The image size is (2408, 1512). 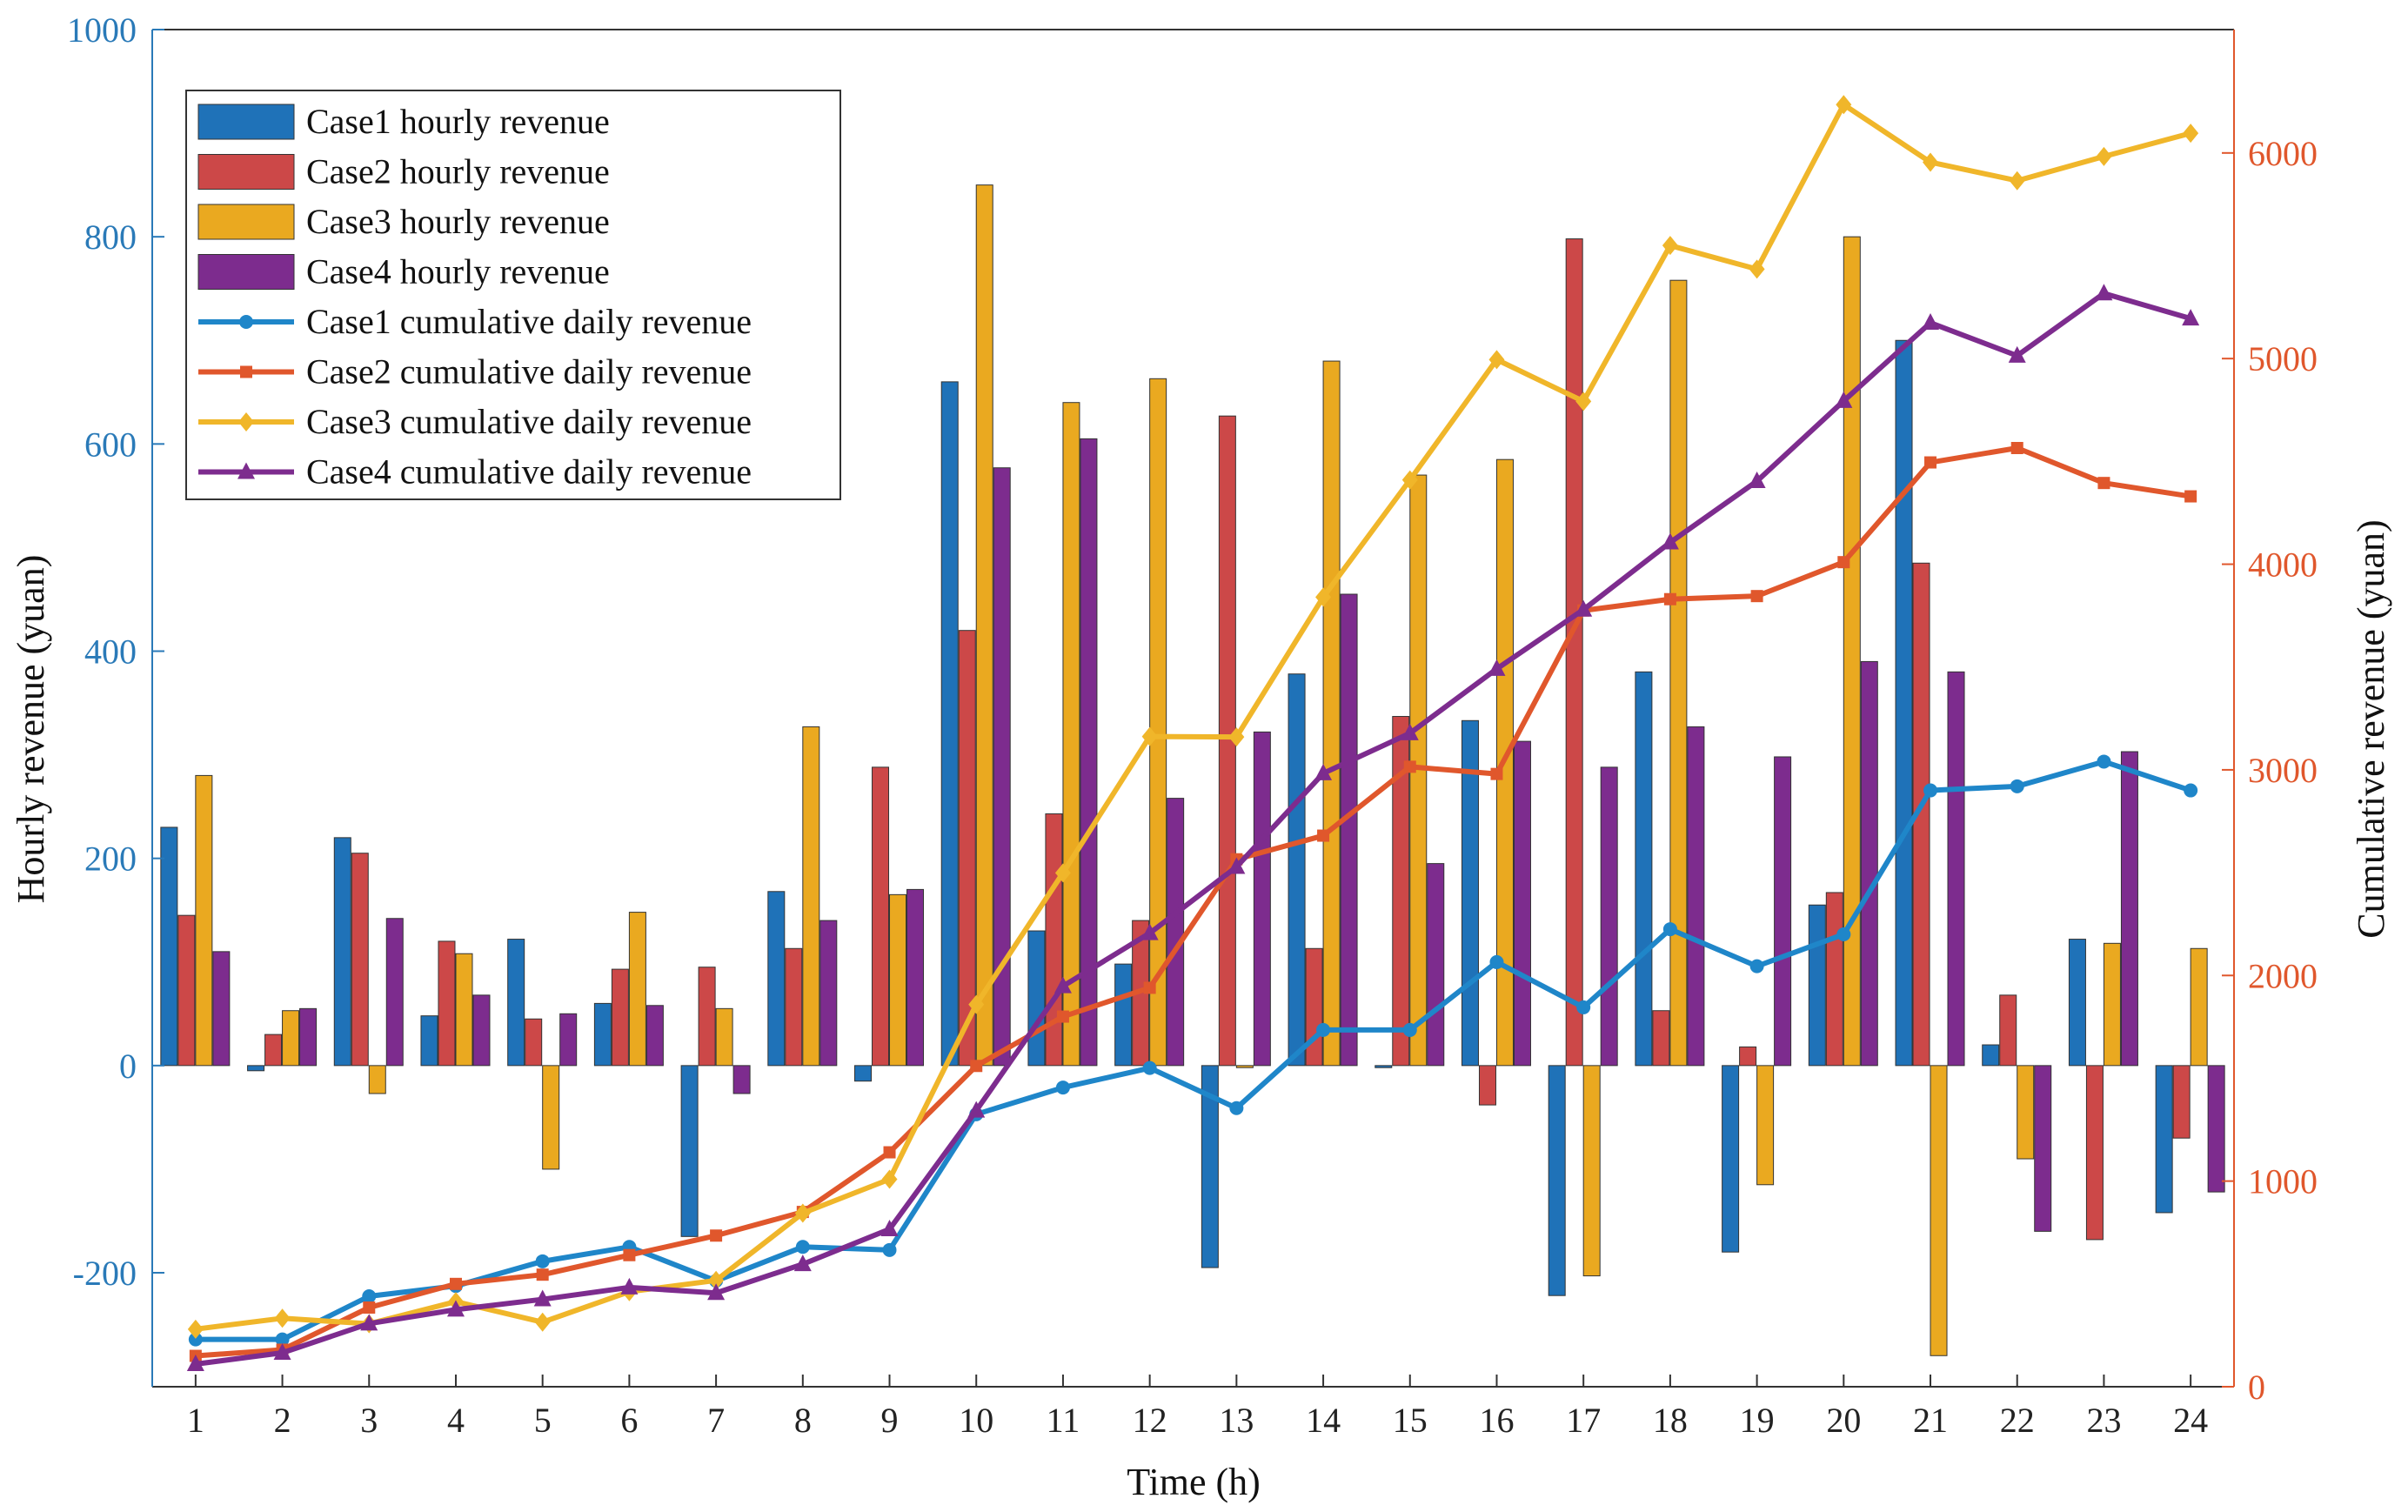 What do you see at coordinates (1670, 1421) in the screenshot?
I see `x-tick-label: 18` at bounding box center [1670, 1421].